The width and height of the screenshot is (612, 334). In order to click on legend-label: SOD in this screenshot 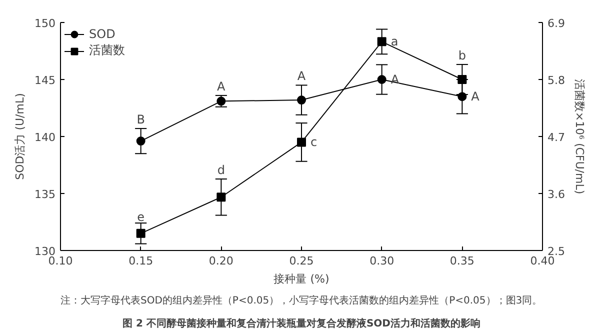, I will do `click(102, 34)`.